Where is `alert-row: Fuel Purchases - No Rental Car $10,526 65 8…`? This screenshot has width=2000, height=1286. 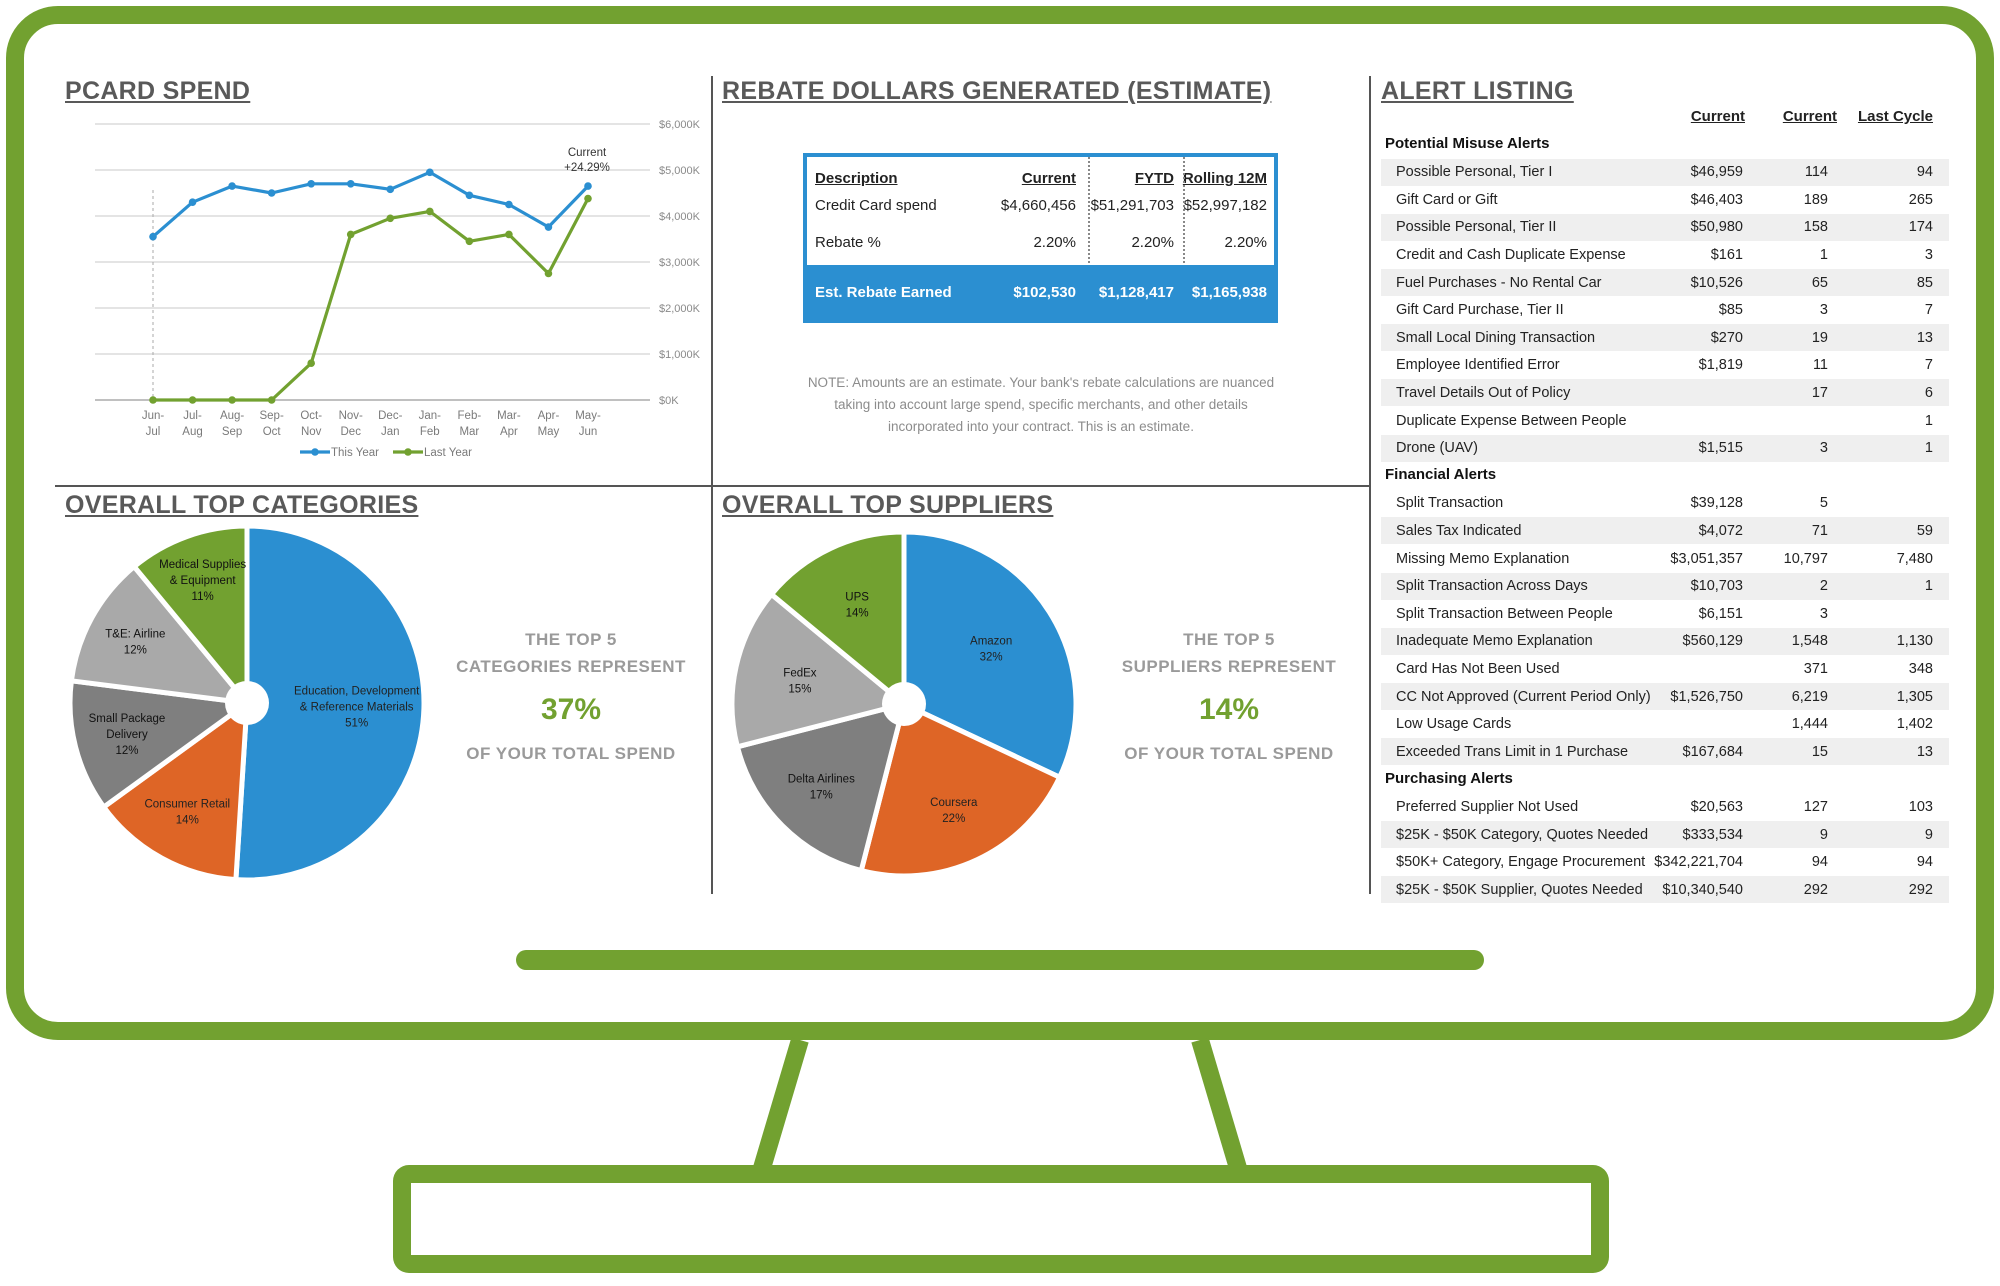 alert-row: Fuel Purchases - No Rental Car $10,526 65 8… is located at coordinates (1665, 282).